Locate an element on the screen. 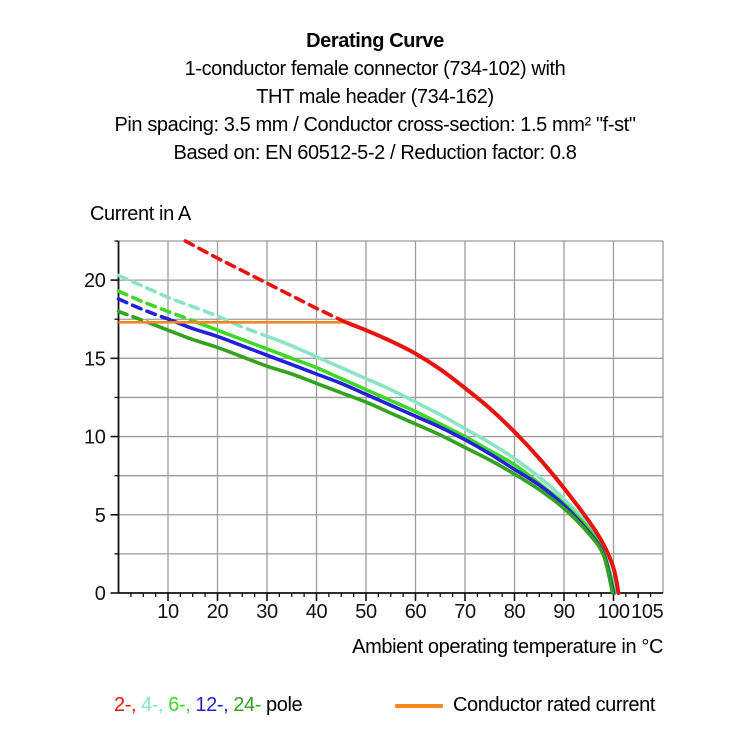  page-title: Derating Curve is located at coordinates (375, 41).